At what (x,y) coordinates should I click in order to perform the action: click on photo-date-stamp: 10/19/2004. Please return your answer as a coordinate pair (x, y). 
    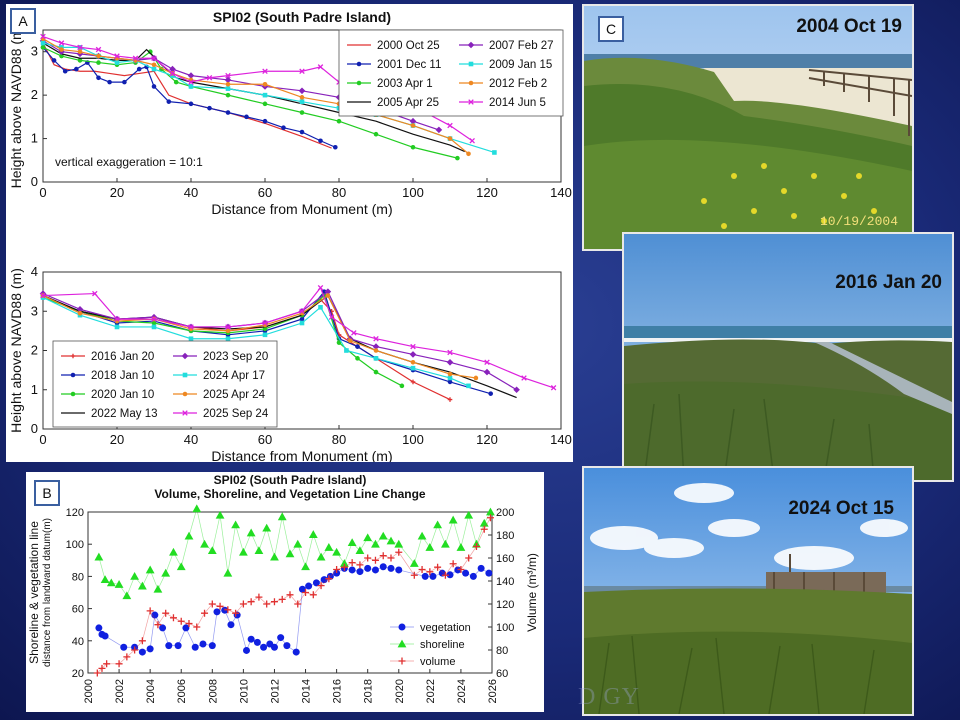
    Looking at the image, I should click on (858, 221).